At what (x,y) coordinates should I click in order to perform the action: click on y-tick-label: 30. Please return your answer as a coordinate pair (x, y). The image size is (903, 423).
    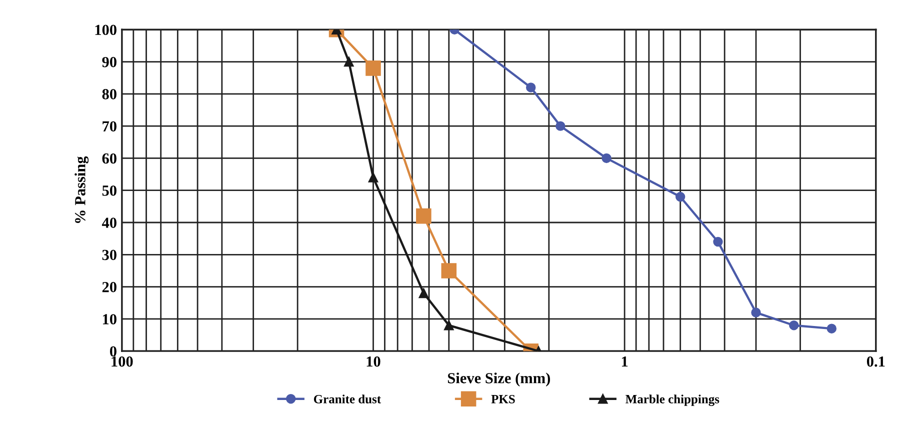
    Looking at the image, I should click on (109, 255).